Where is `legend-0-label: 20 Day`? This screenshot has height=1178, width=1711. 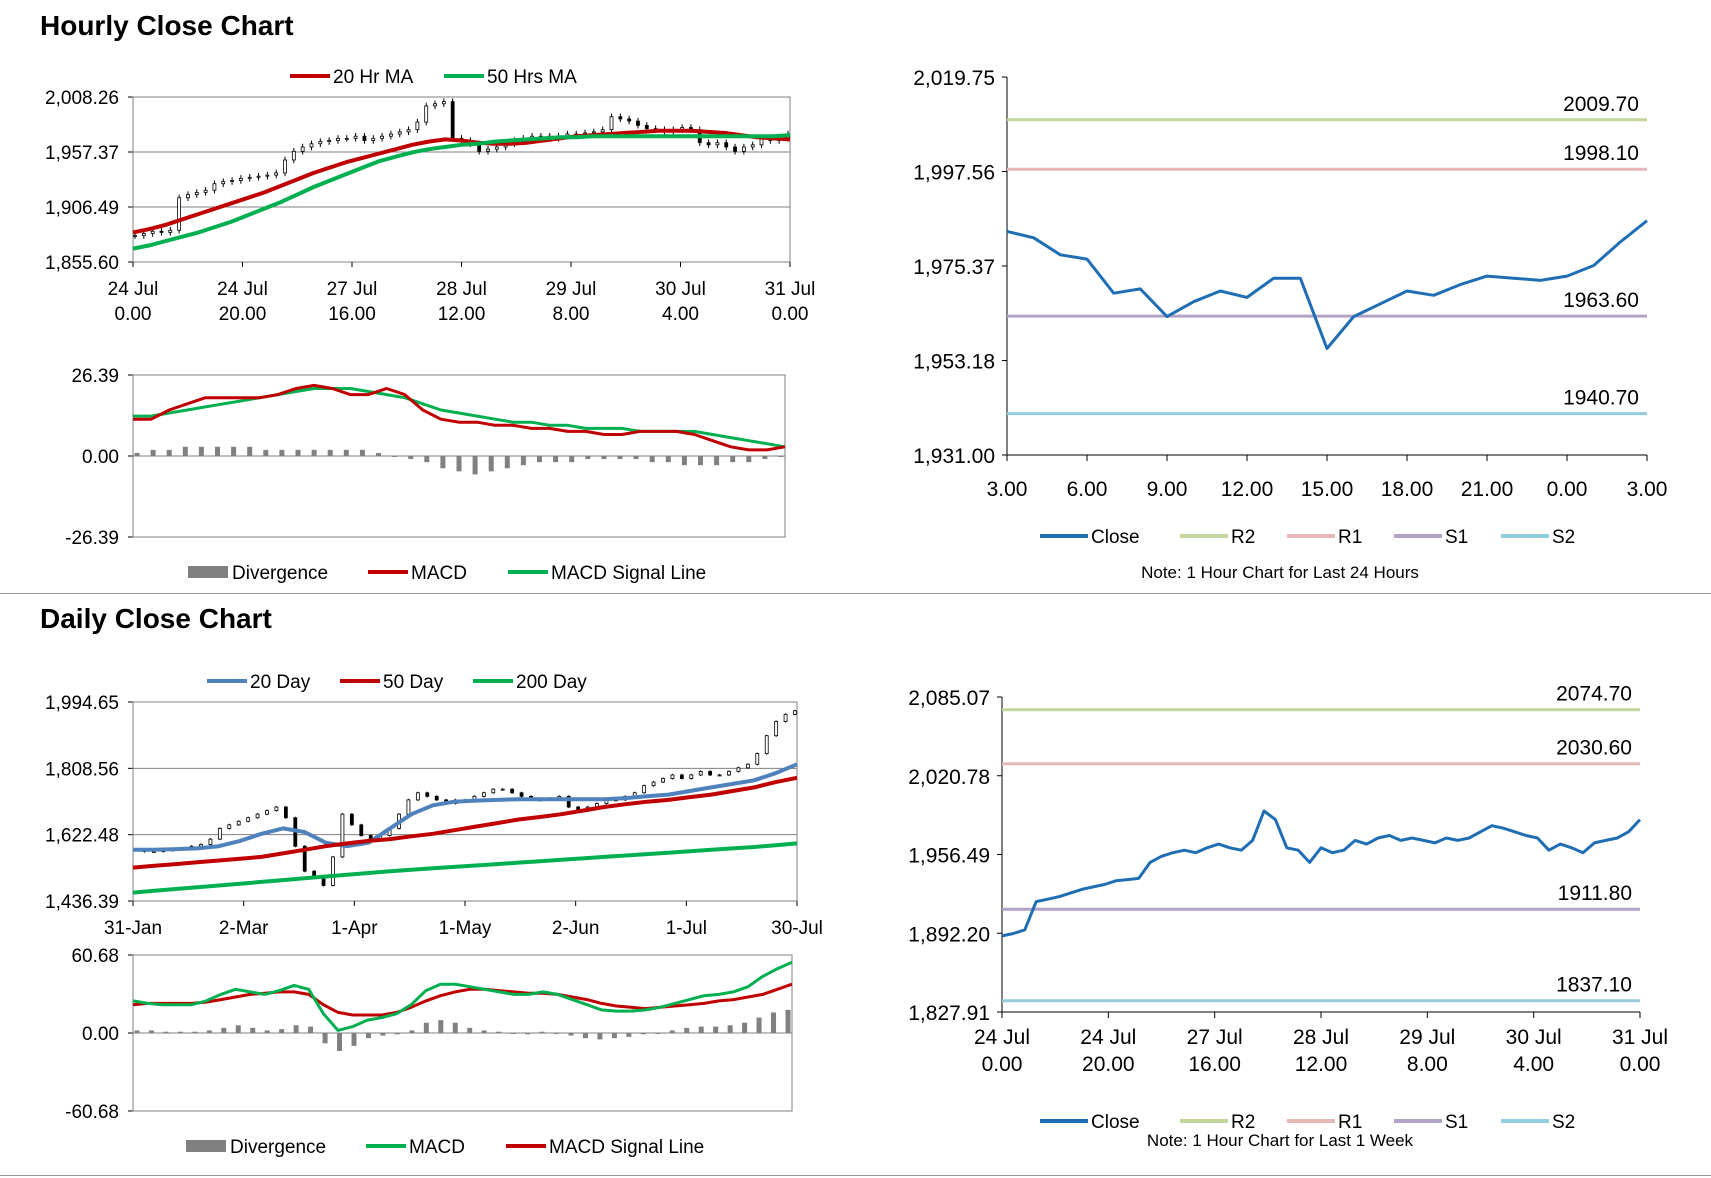
legend-0-label: 20 Day is located at coordinates (280, 682).